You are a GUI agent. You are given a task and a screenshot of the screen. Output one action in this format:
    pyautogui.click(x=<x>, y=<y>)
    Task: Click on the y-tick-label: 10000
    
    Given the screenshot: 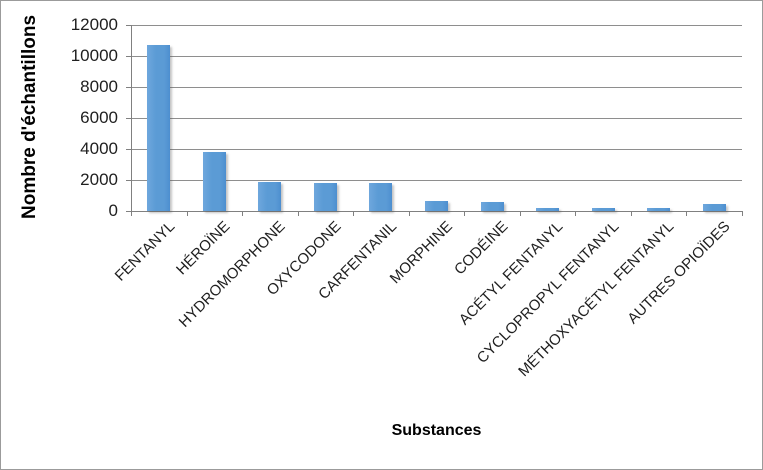 What is the action you would take?
    pyautogui.click(x=94, y=55)
    